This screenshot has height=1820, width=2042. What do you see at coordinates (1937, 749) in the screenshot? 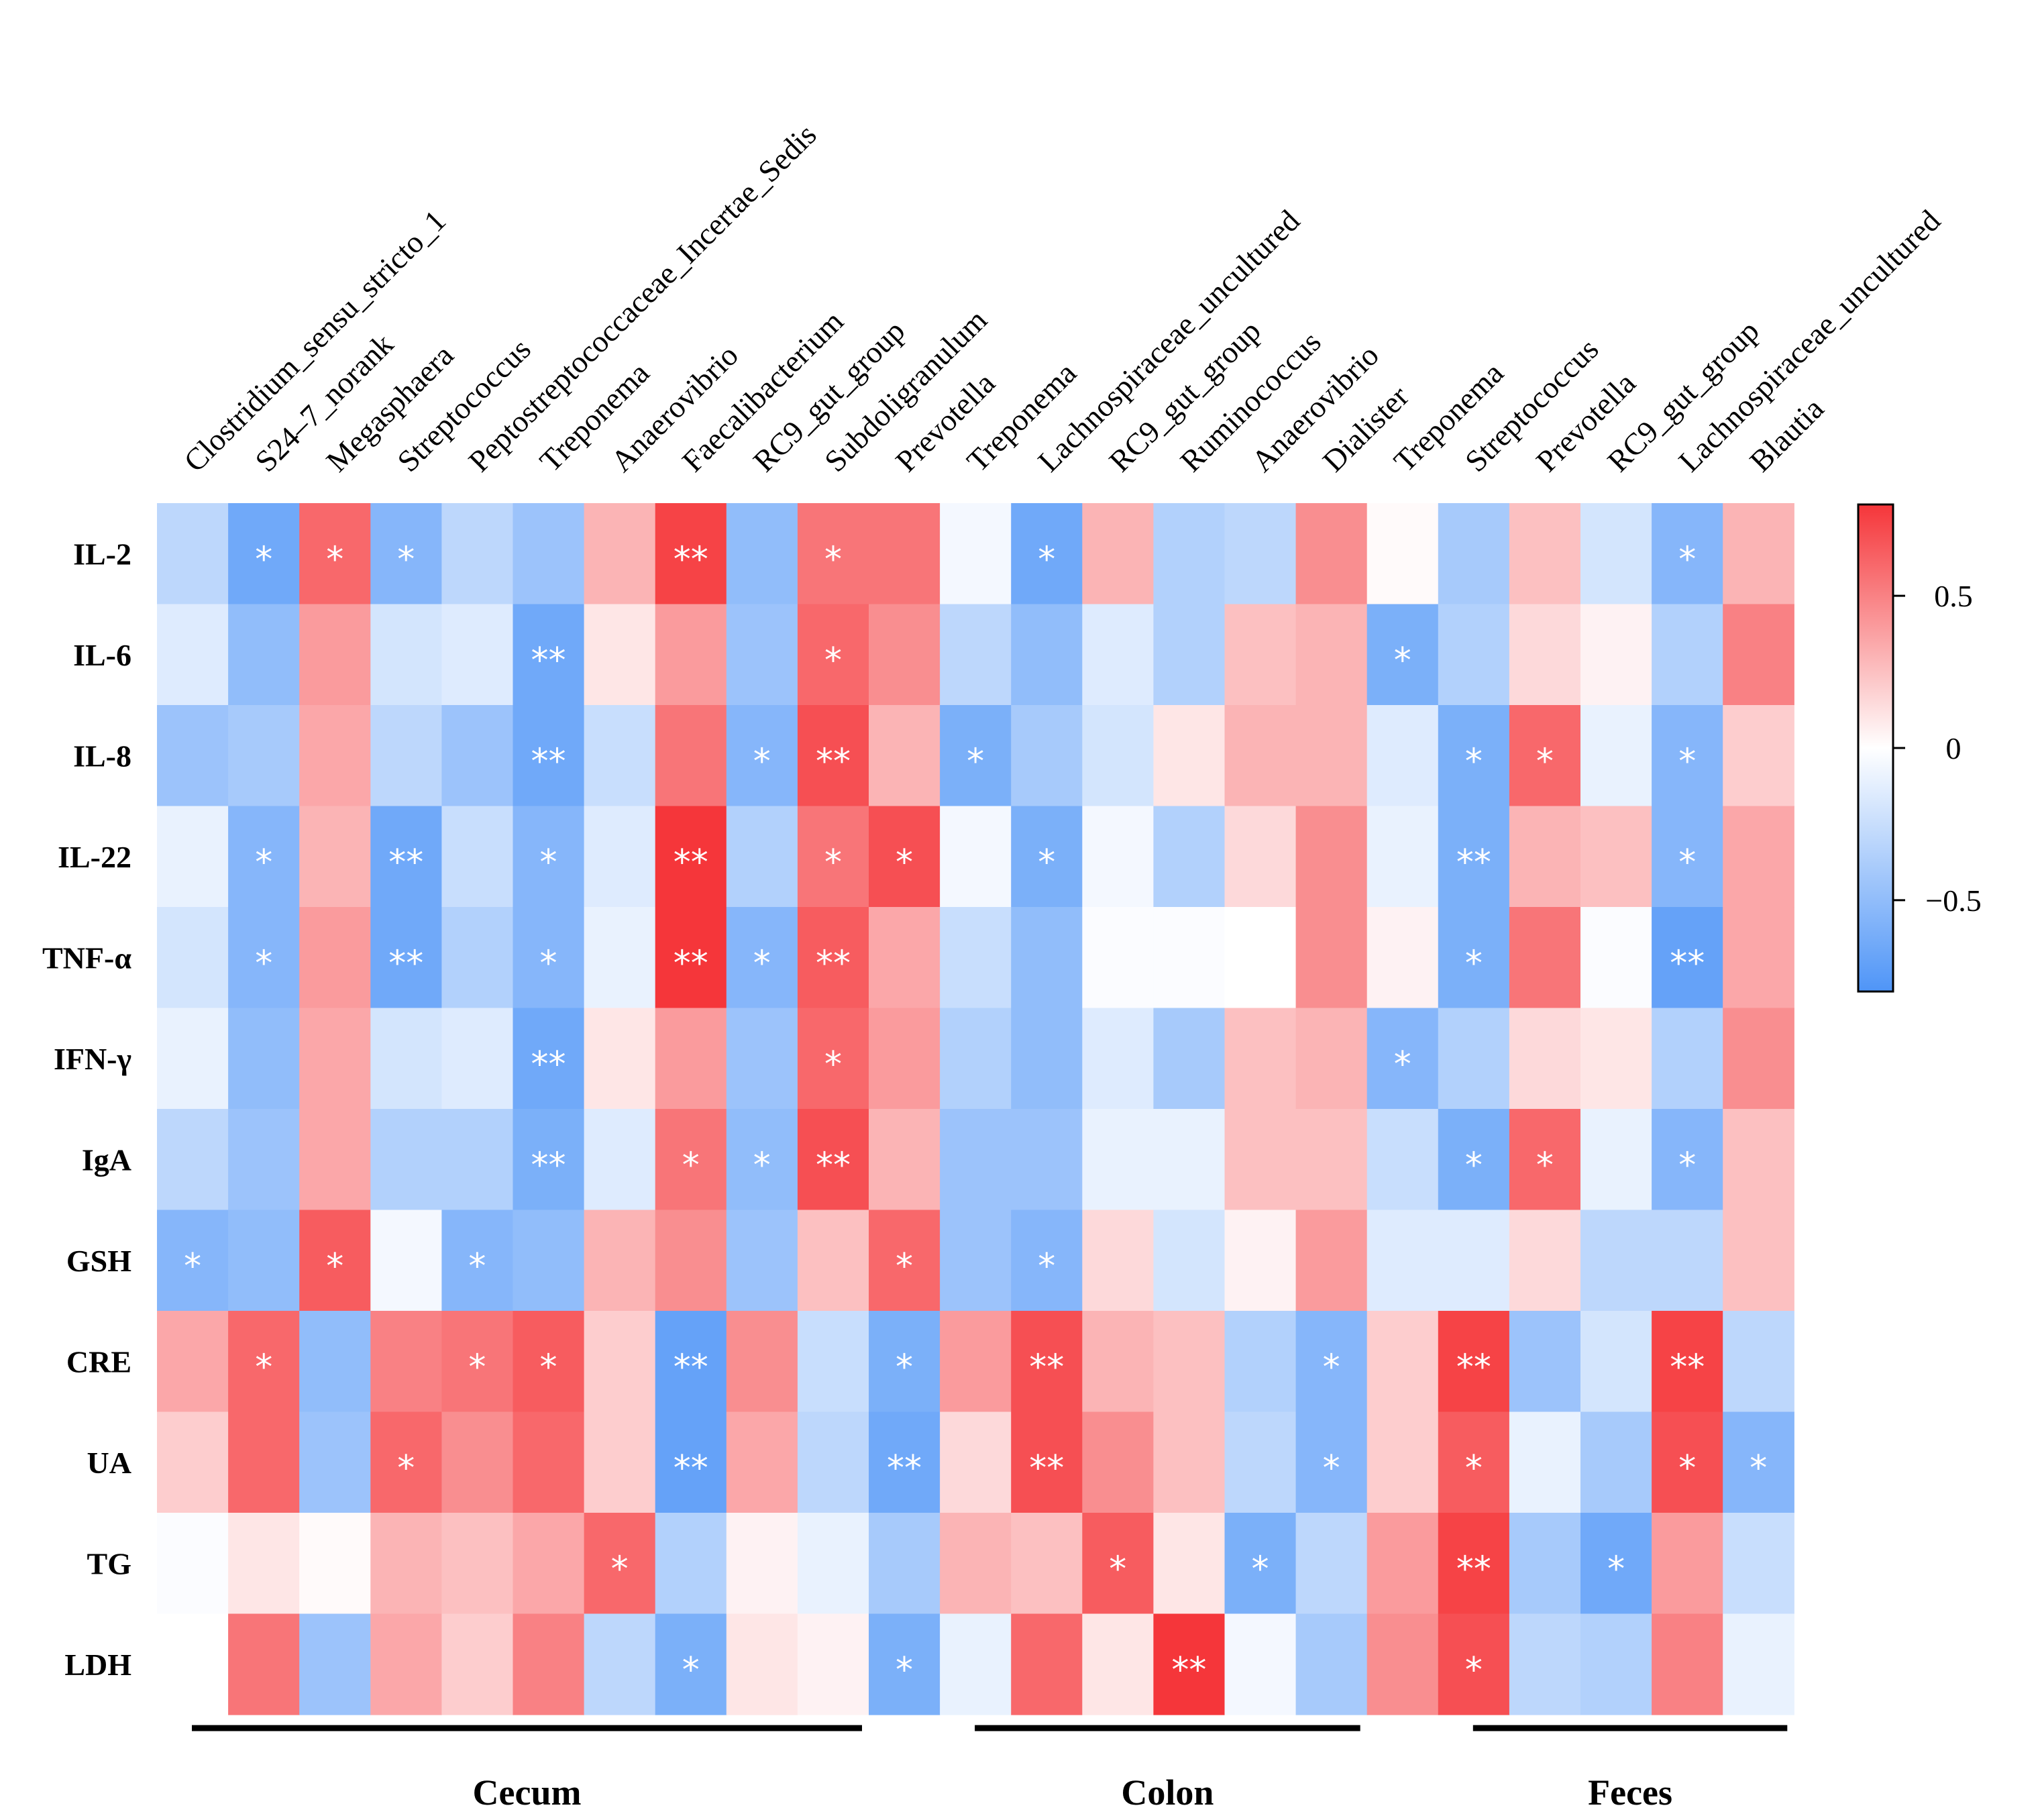
I see `colorbar-ticks: 0.5 0 −0.5` at bounding box center [1937, 749].